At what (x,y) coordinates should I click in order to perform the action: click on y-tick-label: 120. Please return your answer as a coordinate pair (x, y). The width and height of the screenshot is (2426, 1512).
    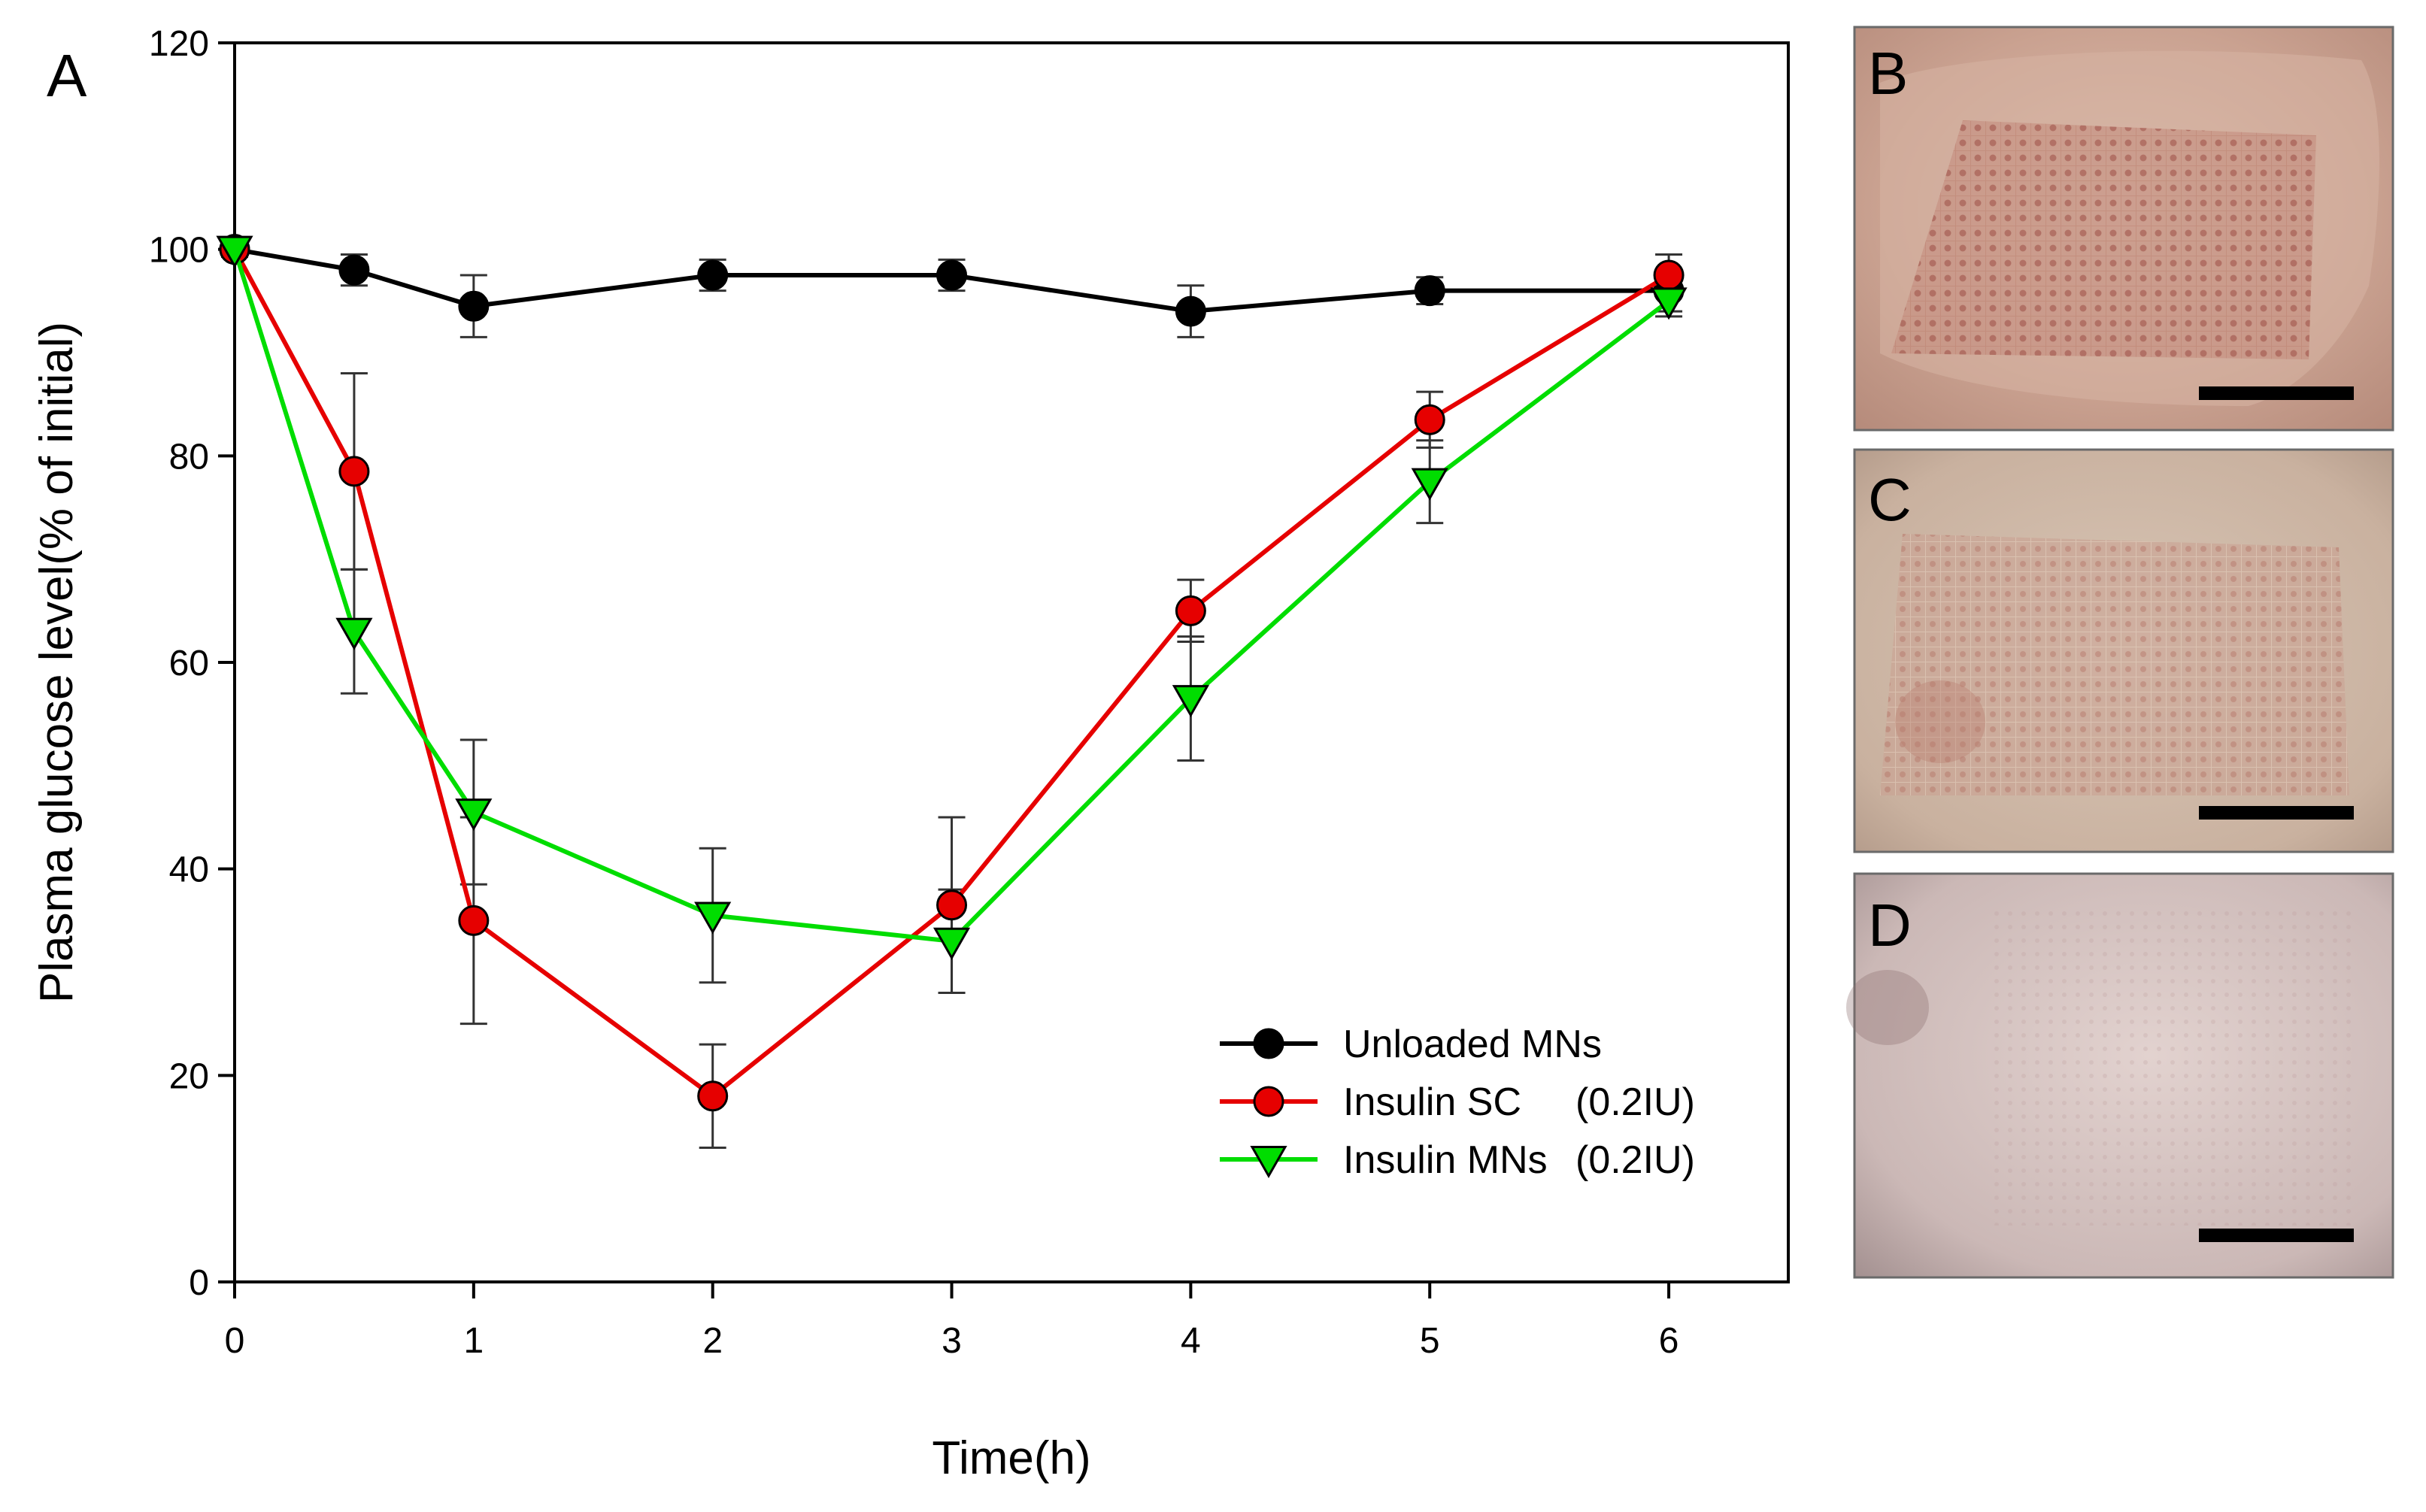
    Looking at the image, I should click on (179, 44).